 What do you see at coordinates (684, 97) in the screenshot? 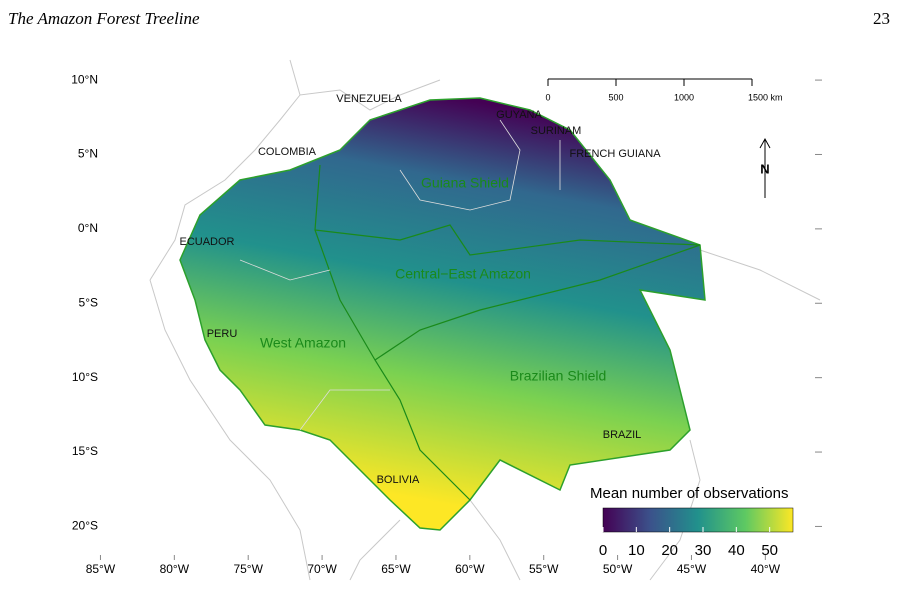
I see `scale-label: 1000` at bounding box center [684, 97].